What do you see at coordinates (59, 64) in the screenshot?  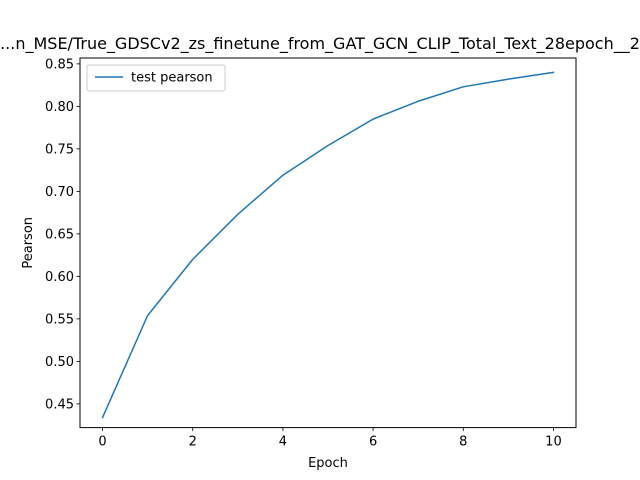 I see `y-tick-label: 0.85` at bounding box center [59, 64].